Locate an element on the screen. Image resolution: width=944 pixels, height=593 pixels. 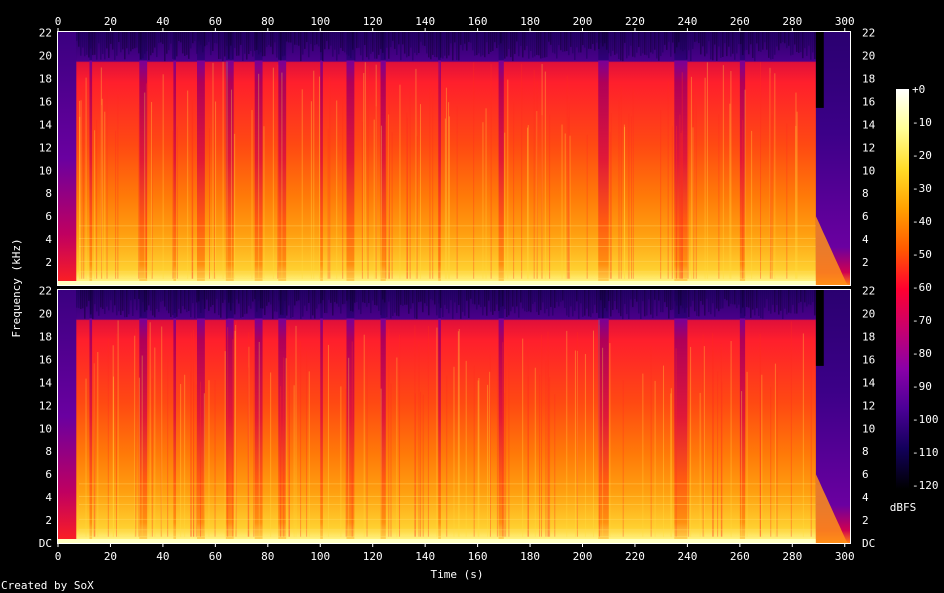
x-tick-label-top: 0 is located at coordinates (58, 21).